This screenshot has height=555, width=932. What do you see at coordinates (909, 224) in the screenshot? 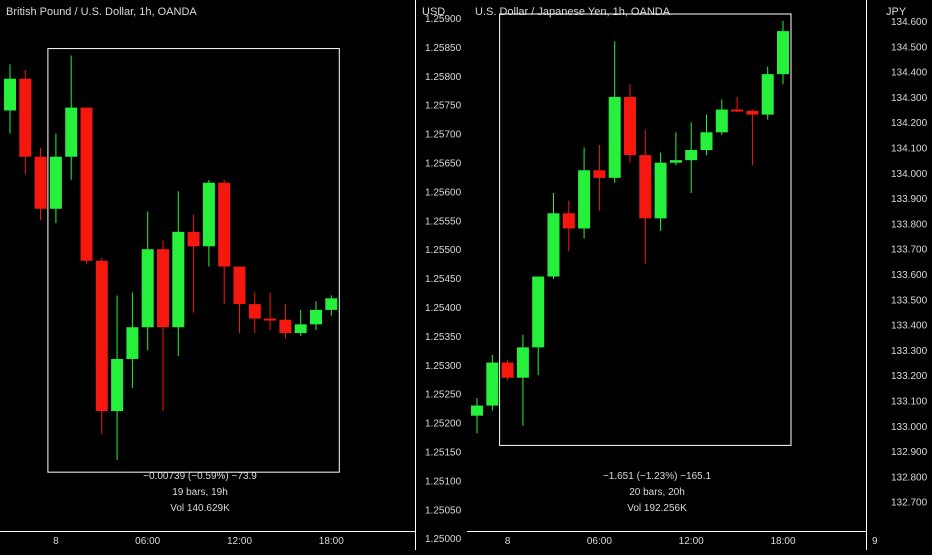
I see `usdjpy-price-tick: 133.800` at bounding box center [909, 224].